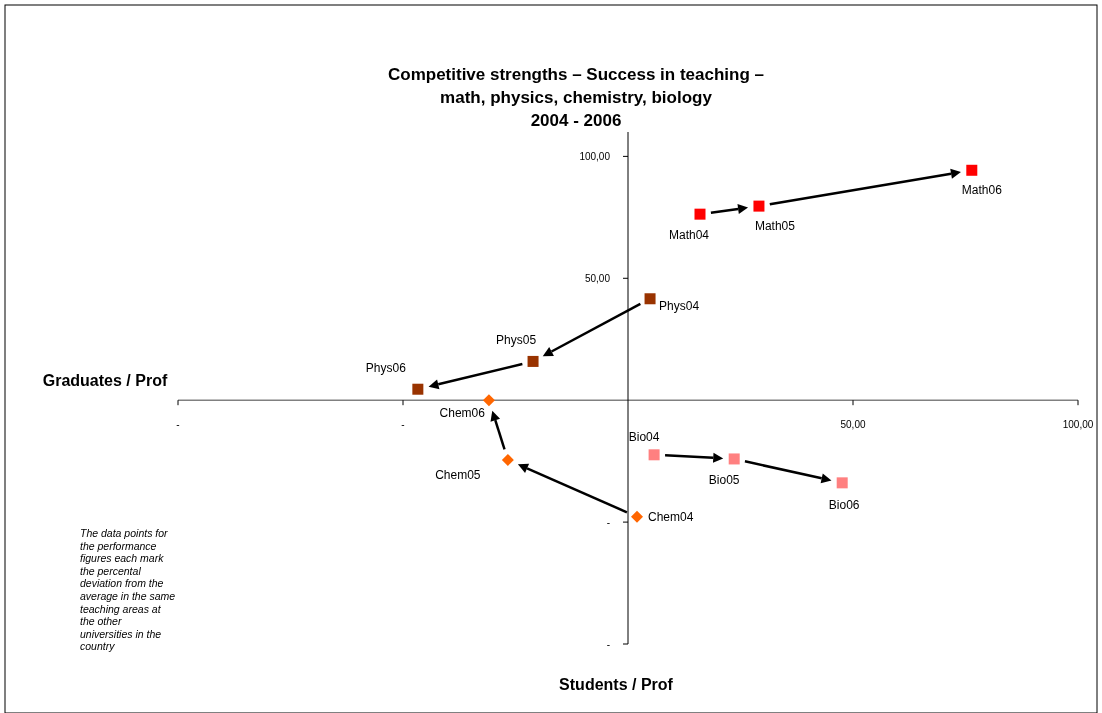 This screenshot has width=1102, height=713. What do you see at coordinates (679, 305) in the screenshot?
I see `annotation: Phys04` at bounding box center [679, 305].